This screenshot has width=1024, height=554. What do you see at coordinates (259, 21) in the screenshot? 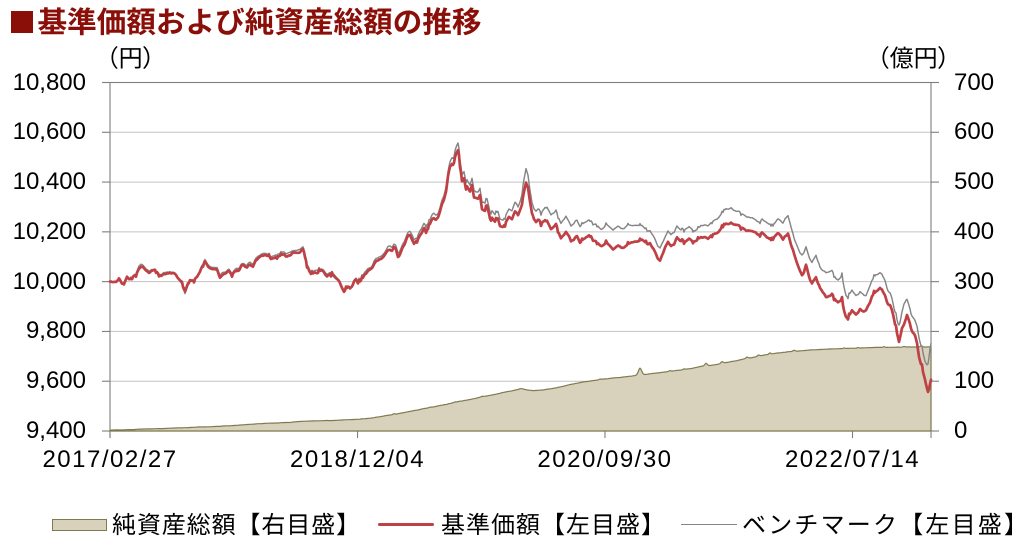
I see `chart-title-glyph-path` at bounding box center [259, 21].